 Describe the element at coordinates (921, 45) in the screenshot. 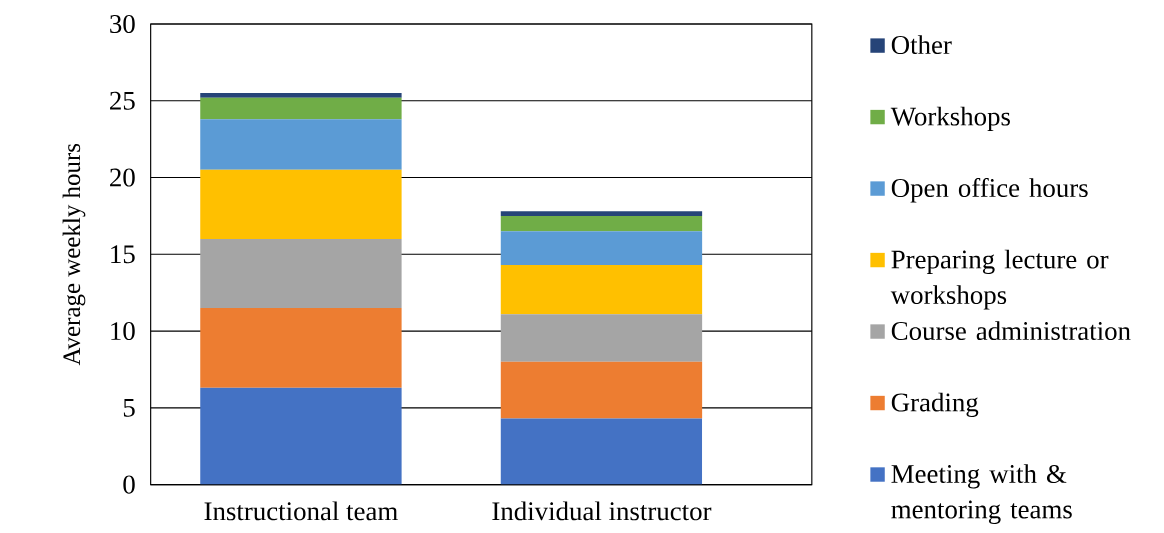

I see `legend-label: Other` at that location.